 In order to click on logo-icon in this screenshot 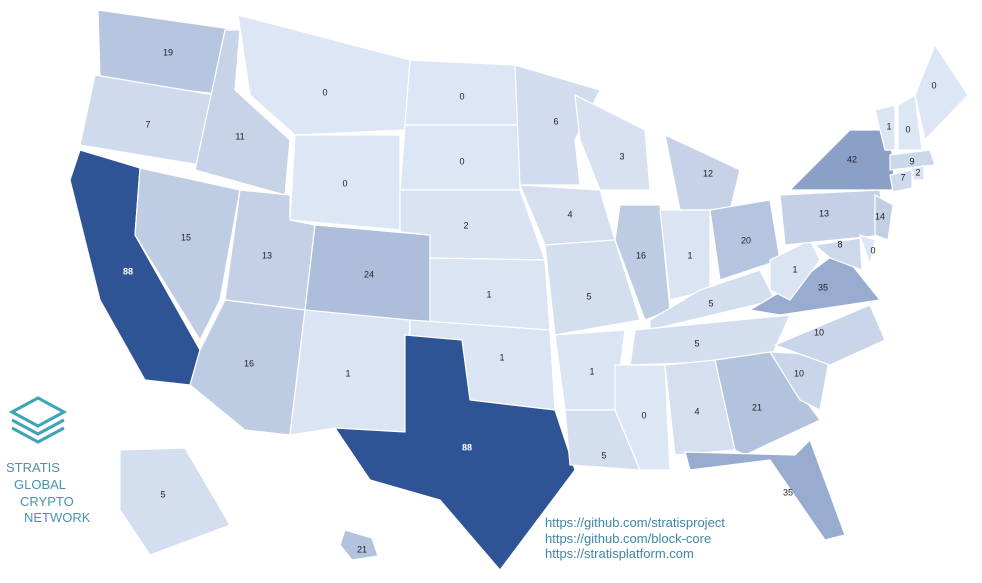, I will do `click(38, 420)`.